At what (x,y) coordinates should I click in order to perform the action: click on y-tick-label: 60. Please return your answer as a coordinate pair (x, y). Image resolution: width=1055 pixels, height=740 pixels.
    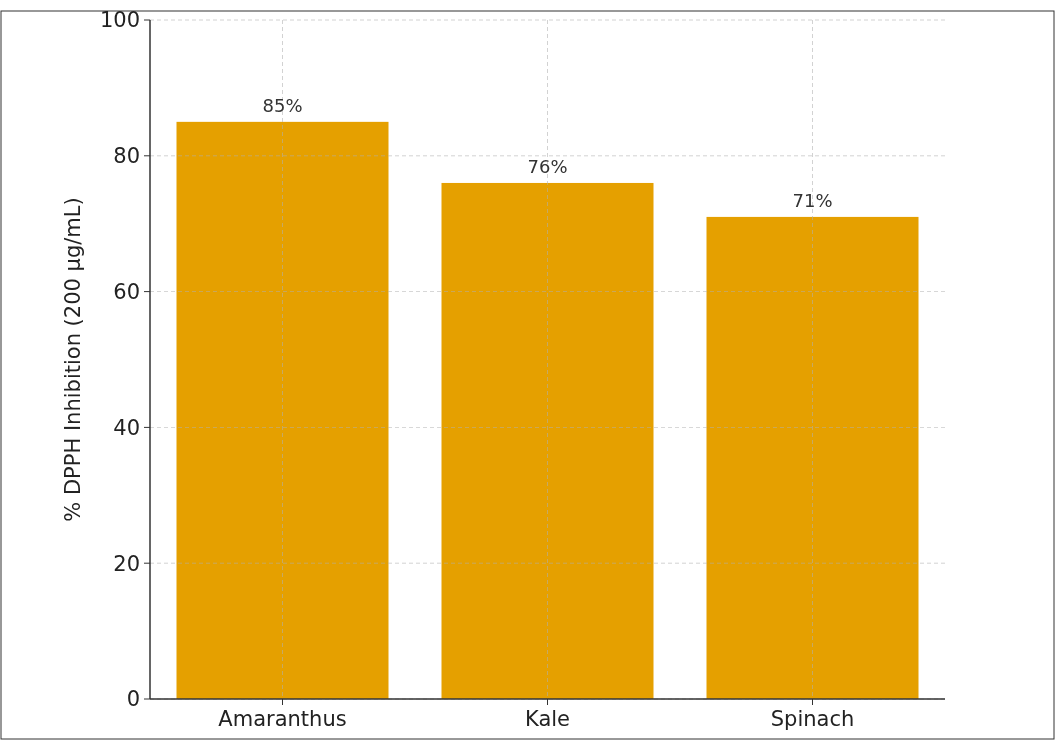
    Looking at the image, I should click on (126, 291).